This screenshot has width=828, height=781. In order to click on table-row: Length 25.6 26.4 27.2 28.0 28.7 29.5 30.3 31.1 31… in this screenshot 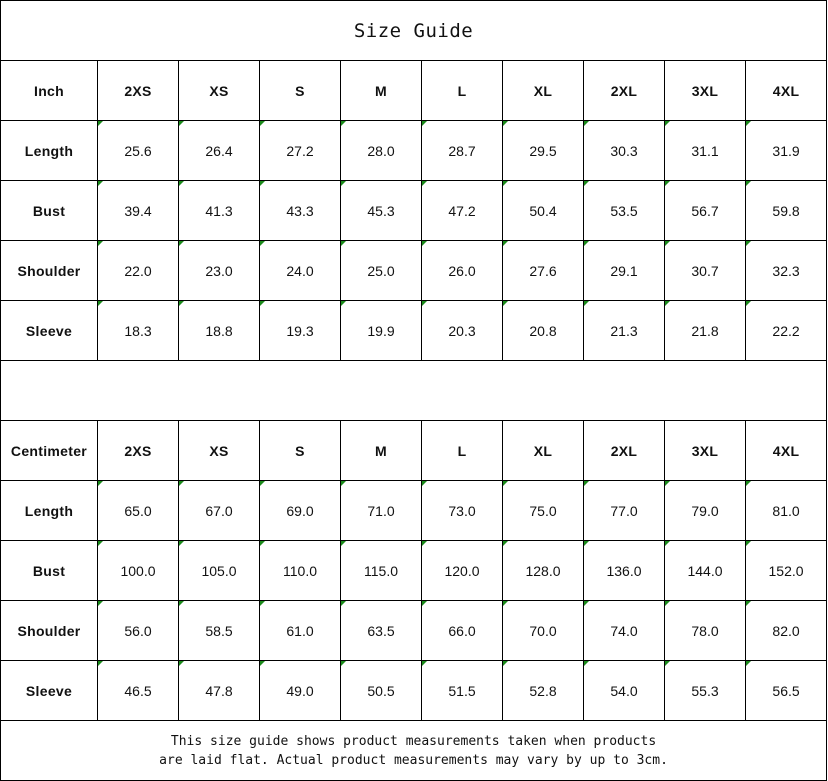, I will do `click(414, 150)`.